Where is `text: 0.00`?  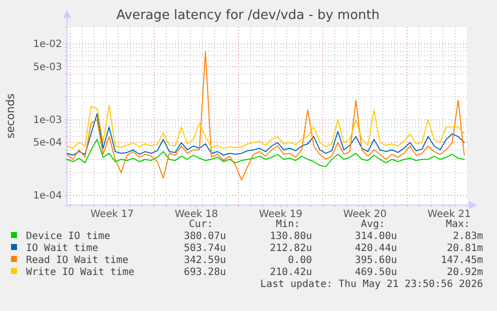 text: 0.00 is located at coordinates (300, 260).